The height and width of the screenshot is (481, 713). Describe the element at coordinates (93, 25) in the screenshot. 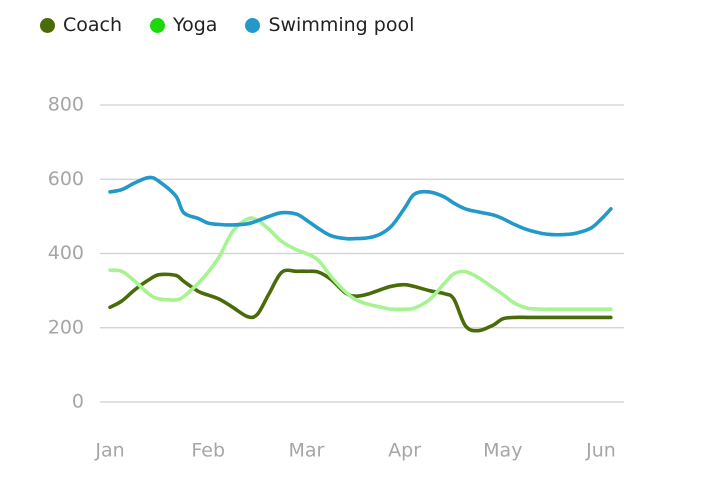

I see `legend-label-coach: Coach` at that location.